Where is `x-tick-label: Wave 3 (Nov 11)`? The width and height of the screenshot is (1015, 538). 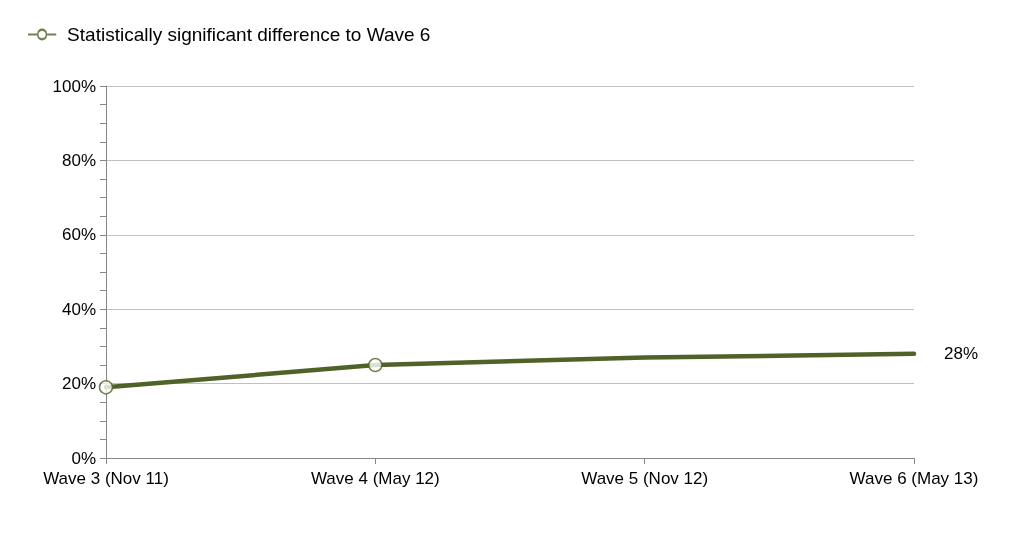 x-tick-label: Wave 3 (Nov 11) is located at coordinates (106, 478).